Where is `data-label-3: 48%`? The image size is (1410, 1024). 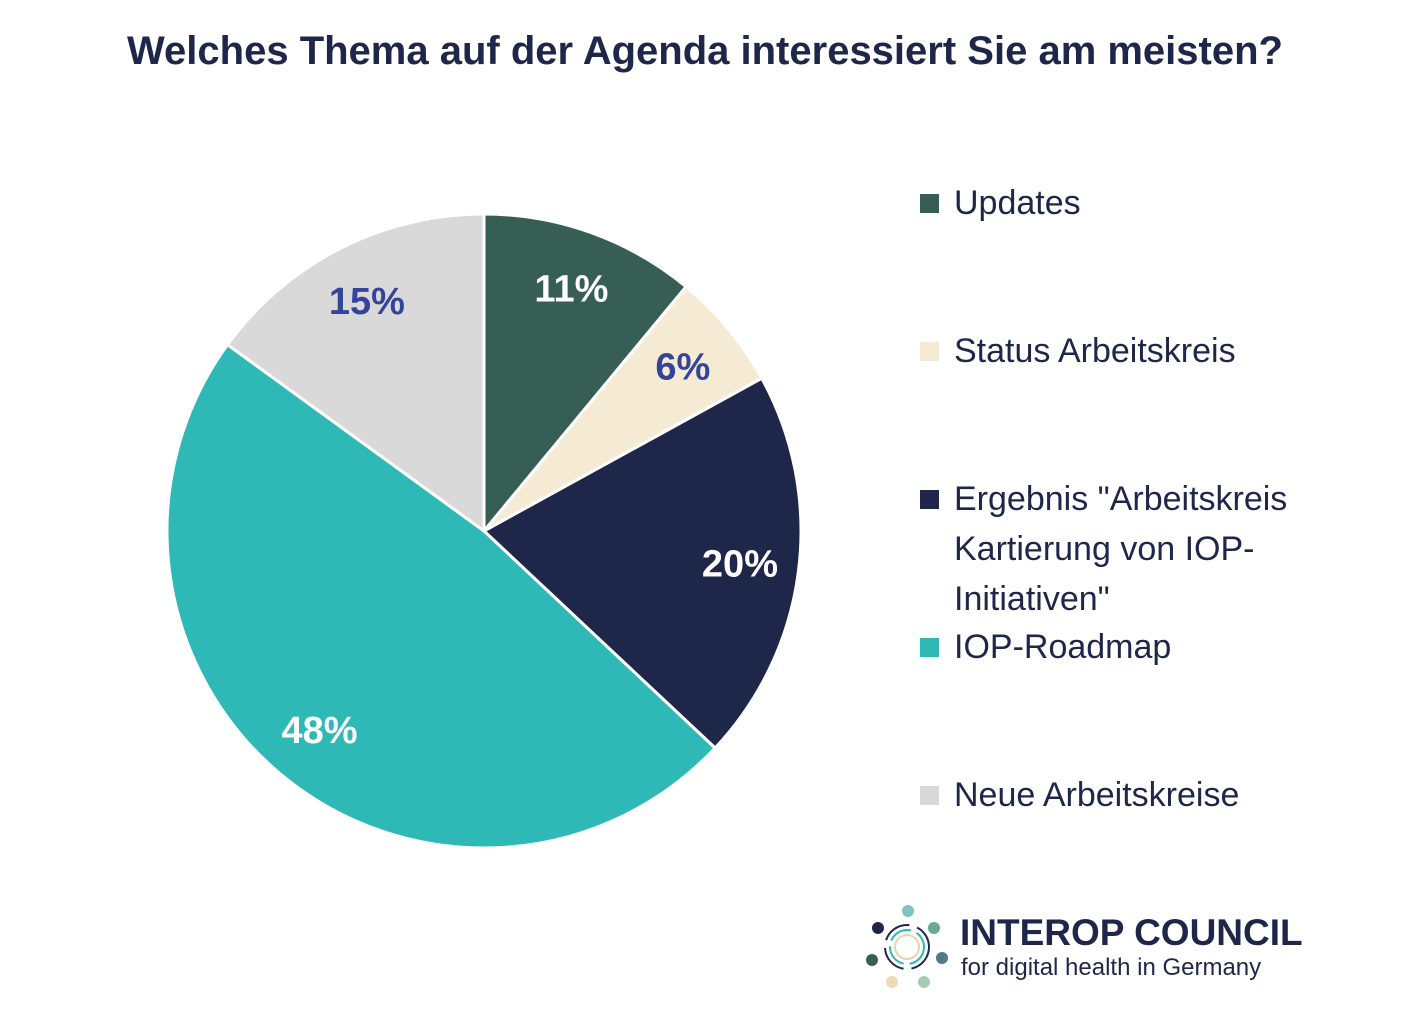
data-label-3: 48% is located at coordinates (320, 731).